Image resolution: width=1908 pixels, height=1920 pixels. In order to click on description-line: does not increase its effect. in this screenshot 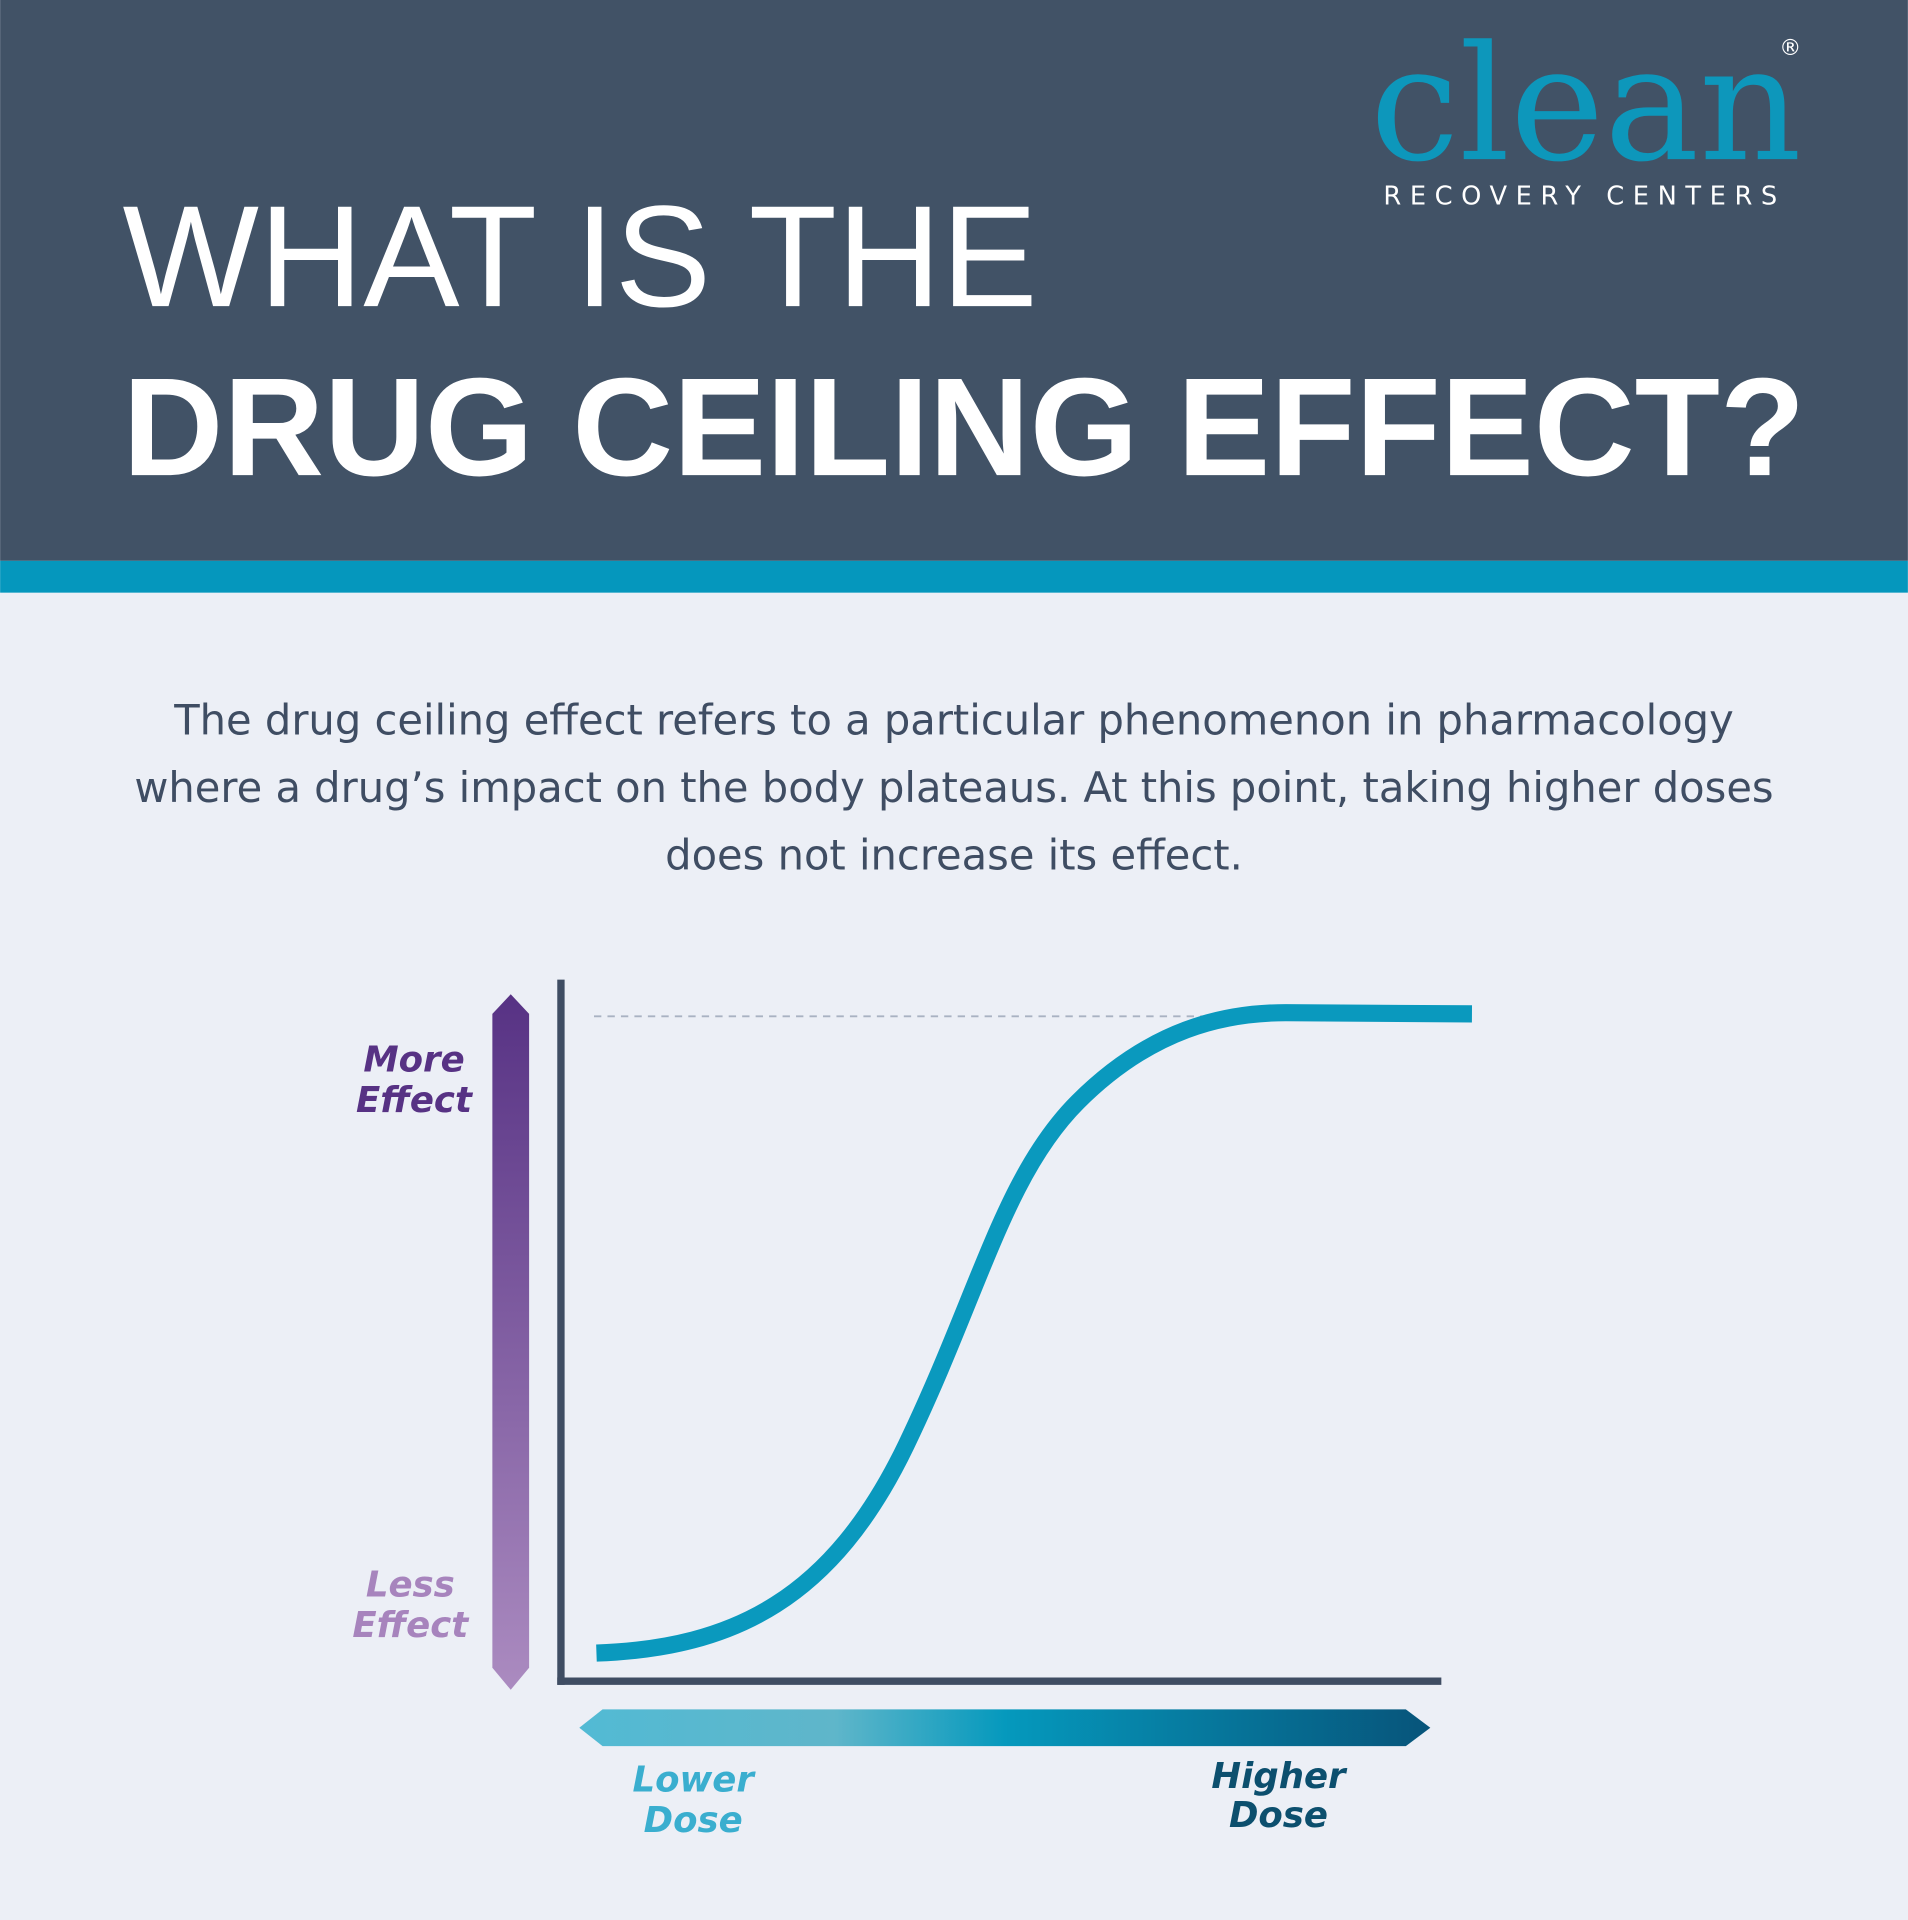, I will do `click(954, 854)`.